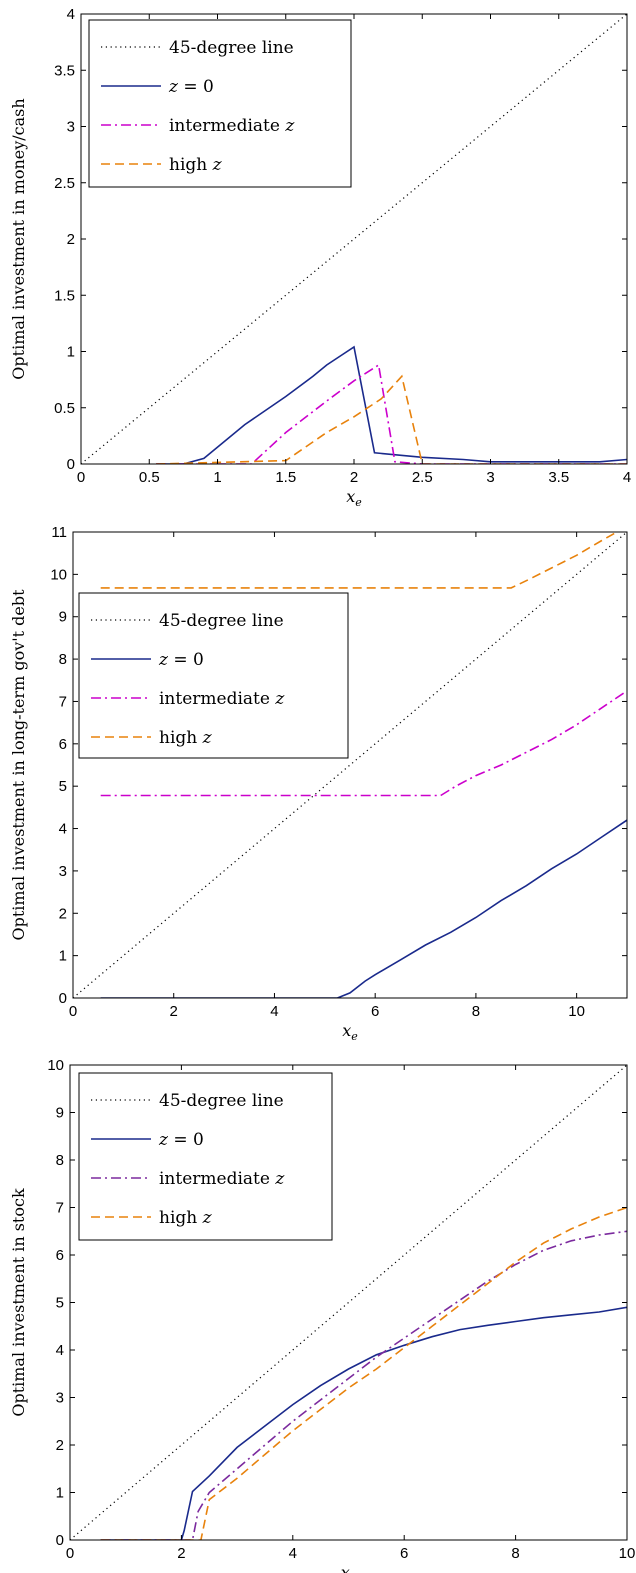 This screenshot has width=636, height=1573. Describe the element at coordinates (64, 70) in the screenshot. I see `y-tick-label: 3.5` at that location.